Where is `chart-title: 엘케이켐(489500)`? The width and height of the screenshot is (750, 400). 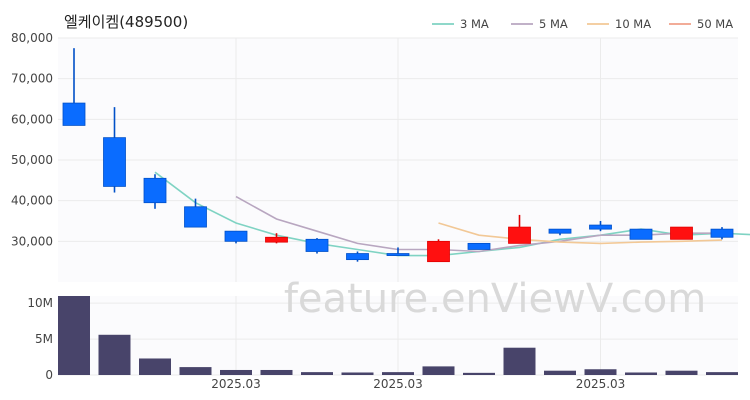
chart-title: 엘케이켐(489500) is located at coordinates (126, 22).